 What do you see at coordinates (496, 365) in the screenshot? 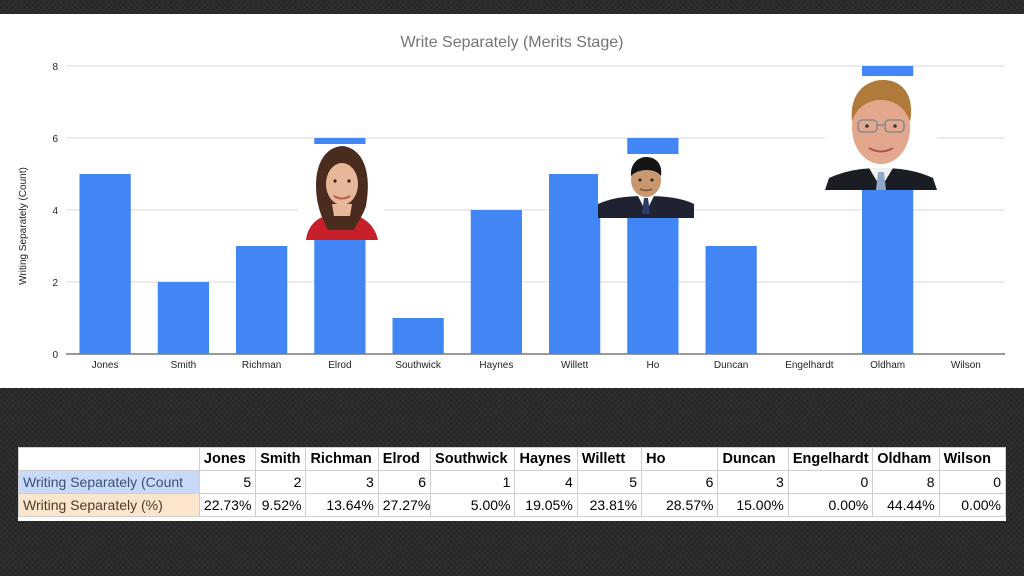
I see `x-tick-label-haynes: Haynes` at bounding box center [496, 365].